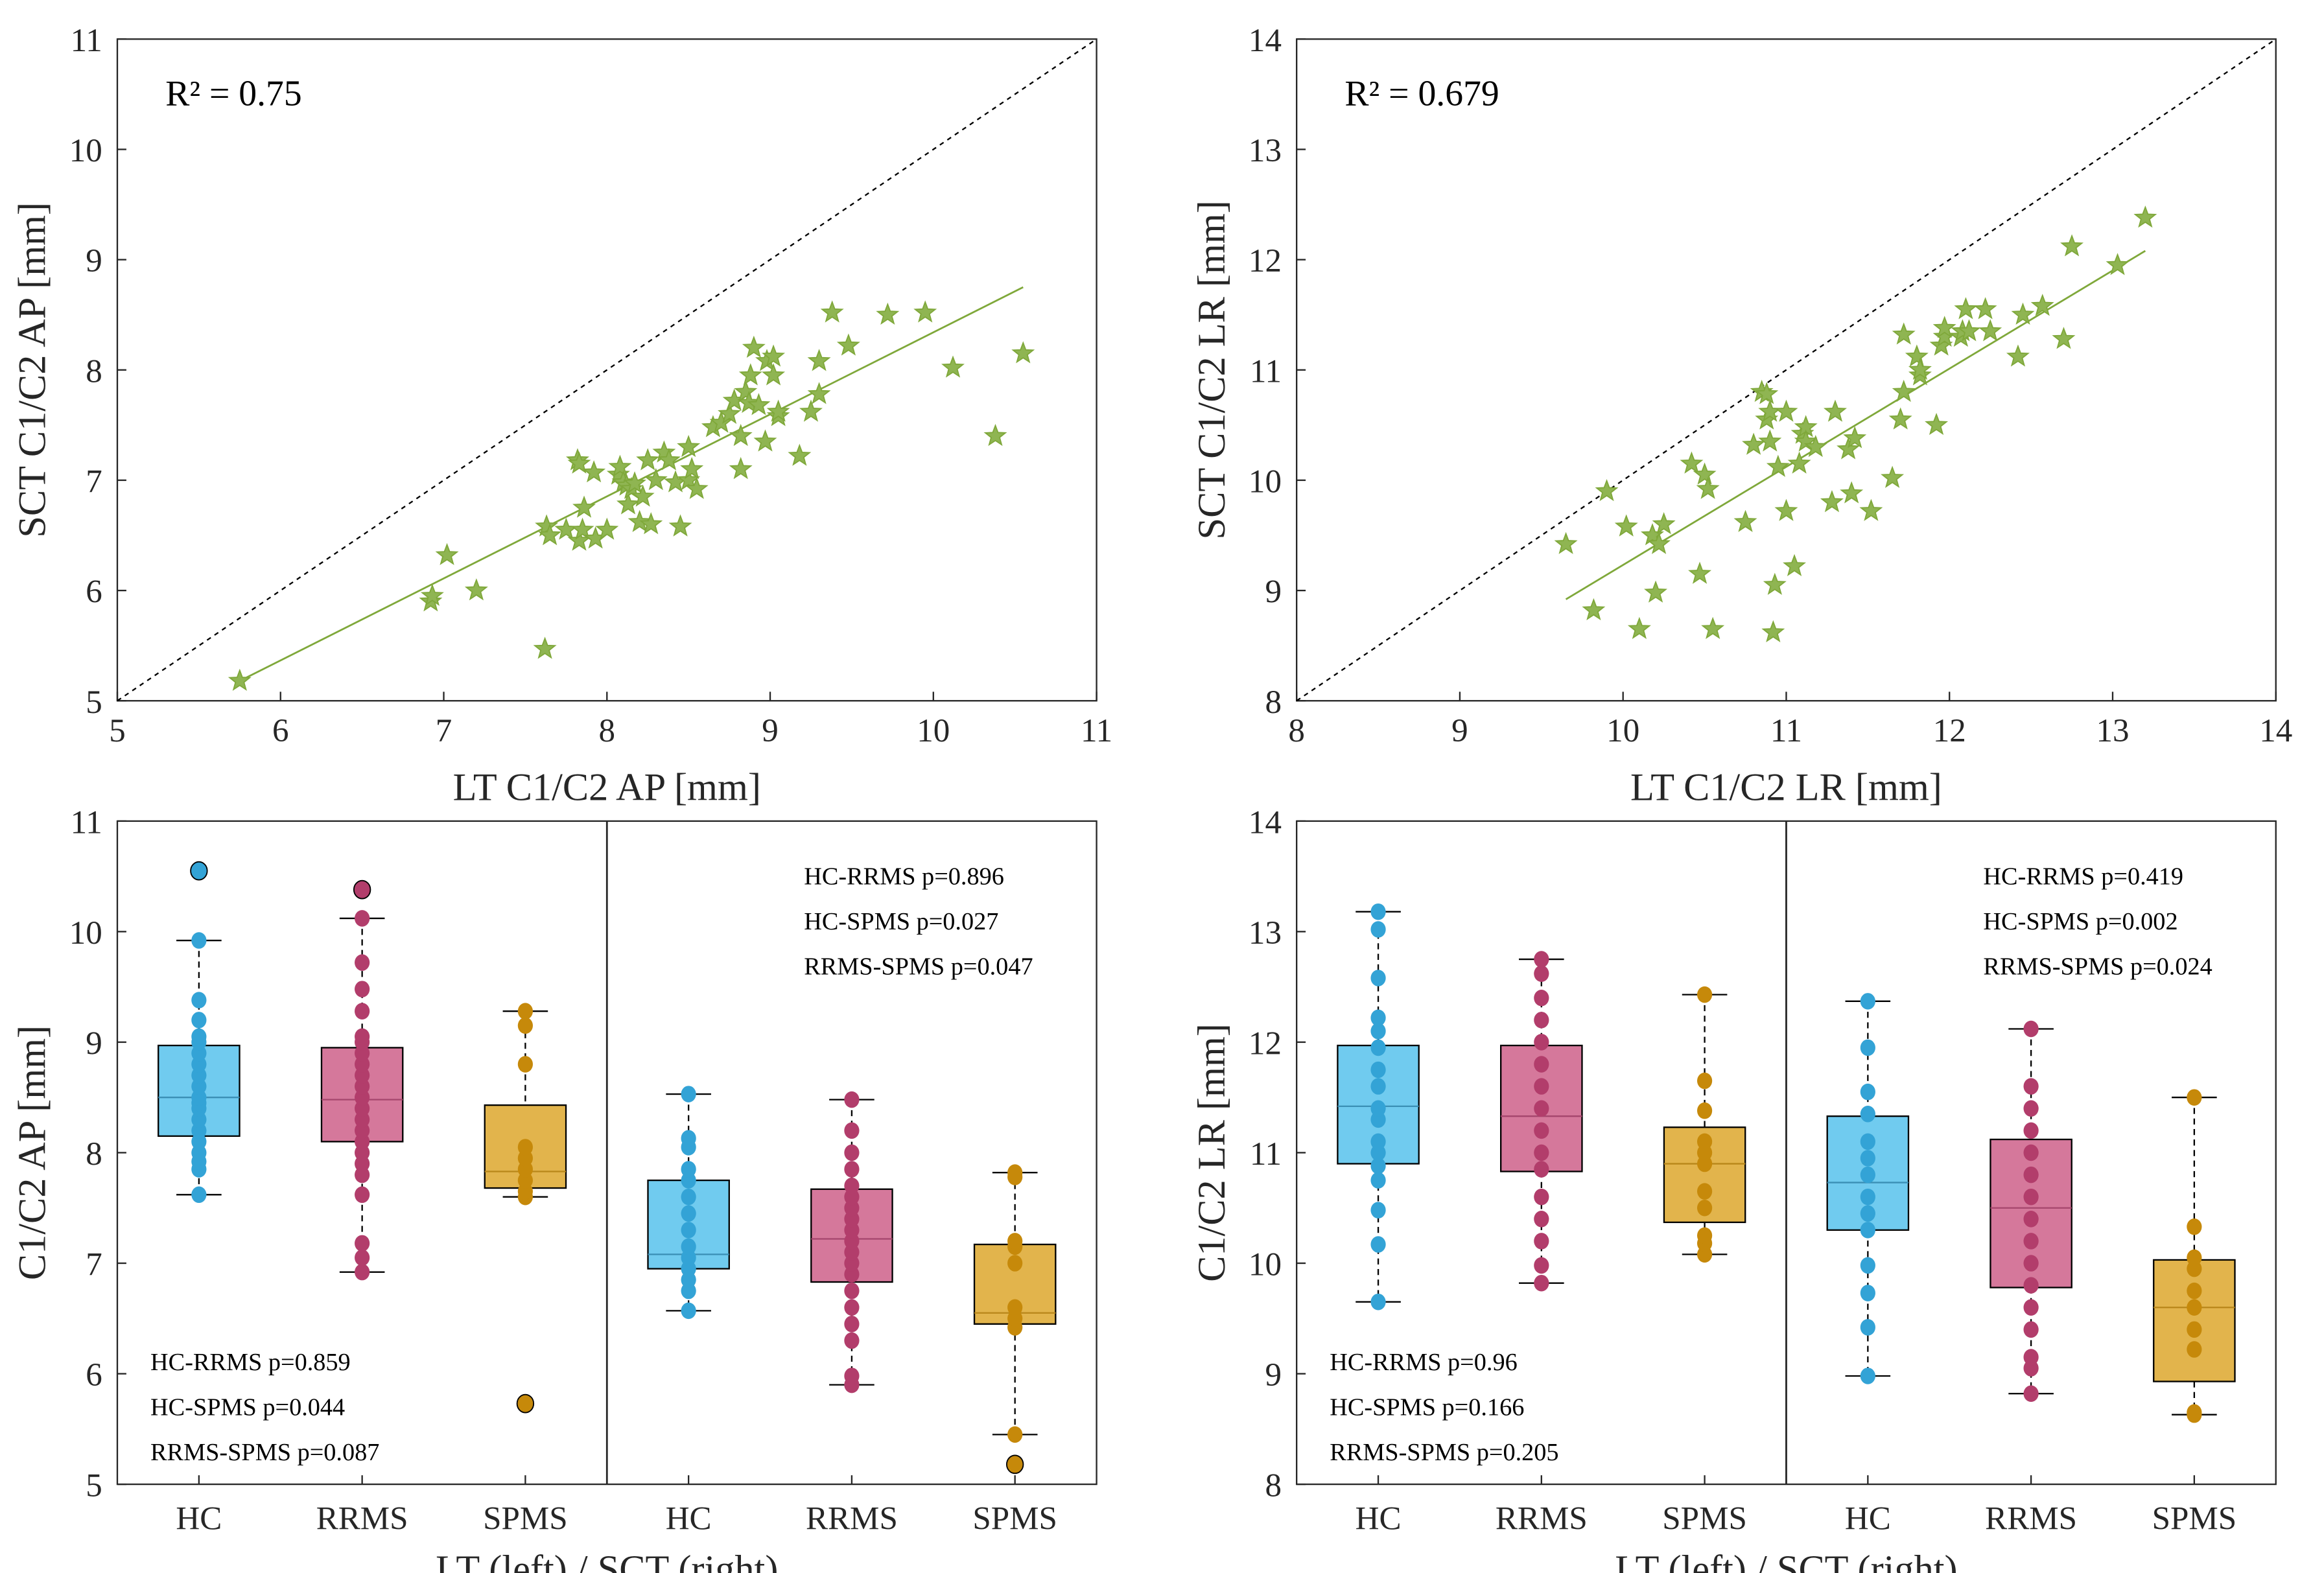 The image size is (2324, 1573). Describe the element at coordinates (1265, 822) in the screenshot. I see `y-tick-label: 14` at that location.